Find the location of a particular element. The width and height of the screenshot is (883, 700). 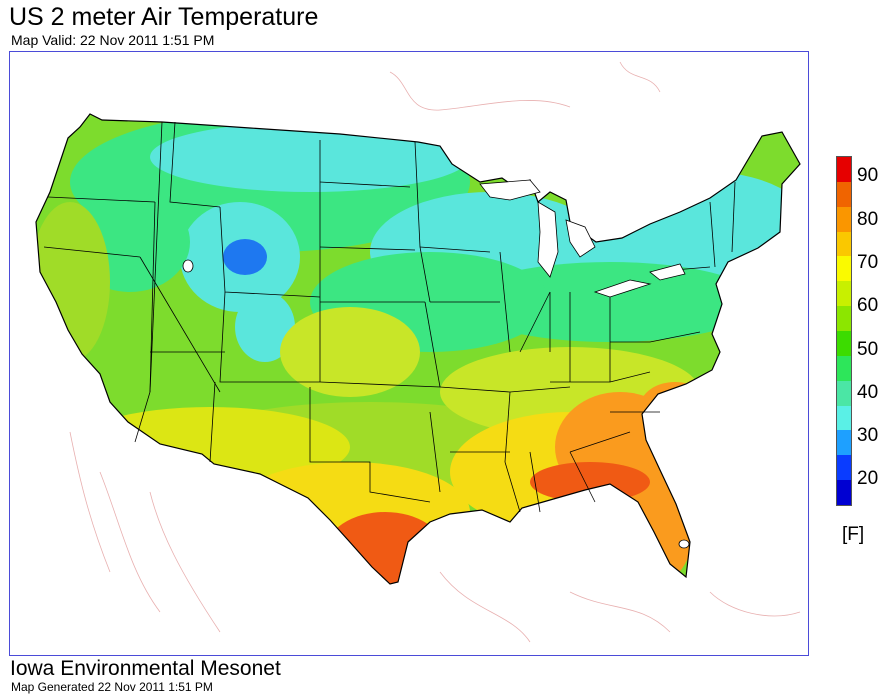

legend-label: 30 is located at coordinates (868, 435).